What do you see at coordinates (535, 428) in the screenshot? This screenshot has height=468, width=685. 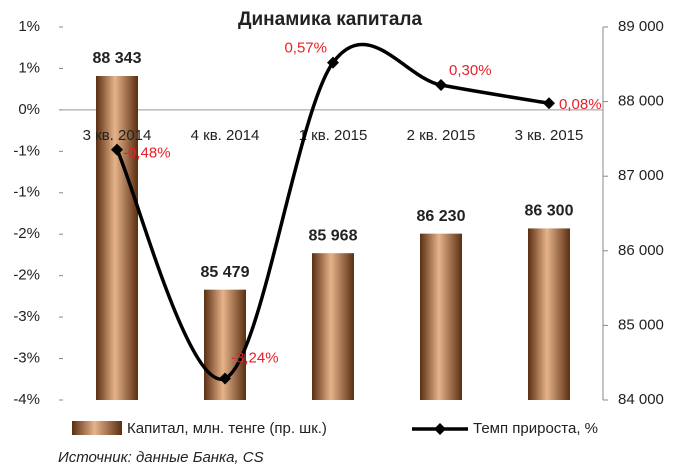 I see `legend-label: Темп прироста, %` at bounding box center [535, 428].